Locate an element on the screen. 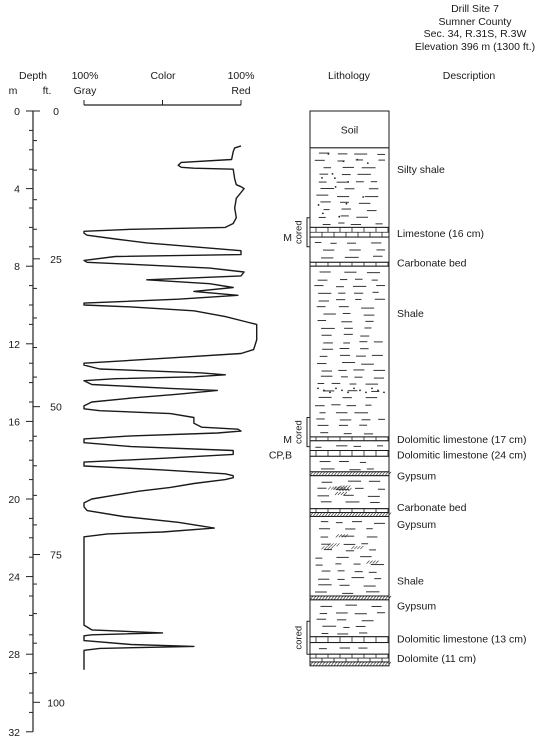  depth-tick-label-m: 16 is located at coordinates (14, 422).